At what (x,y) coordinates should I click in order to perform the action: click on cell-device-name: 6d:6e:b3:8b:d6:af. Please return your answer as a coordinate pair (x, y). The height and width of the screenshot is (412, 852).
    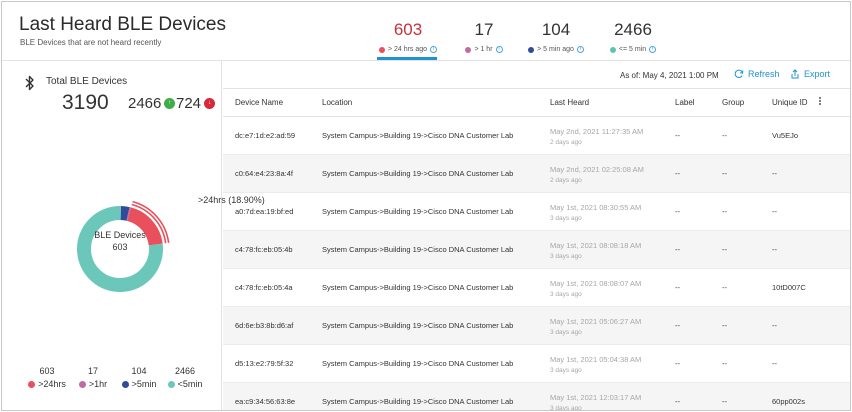
    Looking at the image, I should click on (264, 325).